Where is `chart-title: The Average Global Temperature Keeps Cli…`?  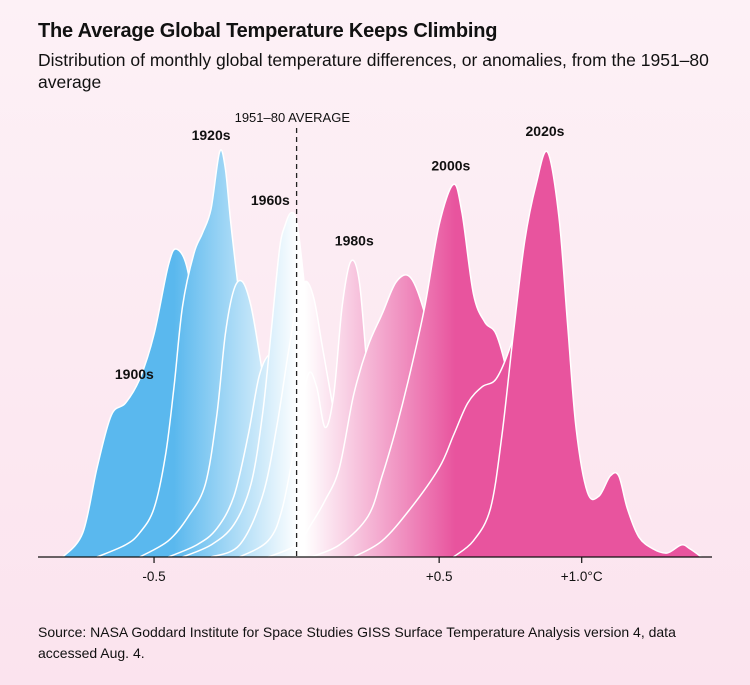 chart-title: The Average Global Temperature Keeps Cli… is located at coordinates (268, 31).